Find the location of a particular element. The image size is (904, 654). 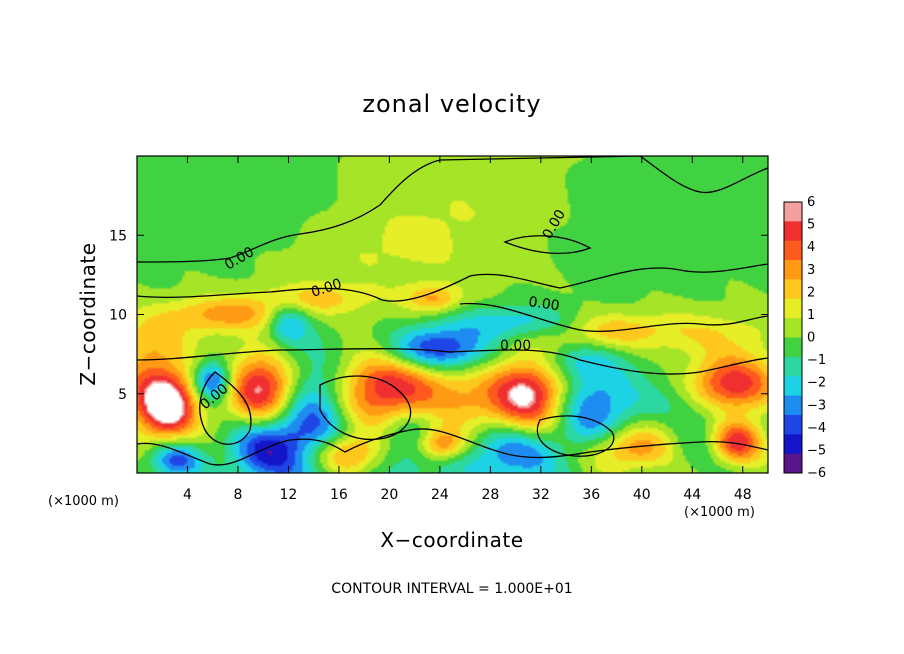

colorbar-tick-label: 4 is located at coordinates (811, 247).